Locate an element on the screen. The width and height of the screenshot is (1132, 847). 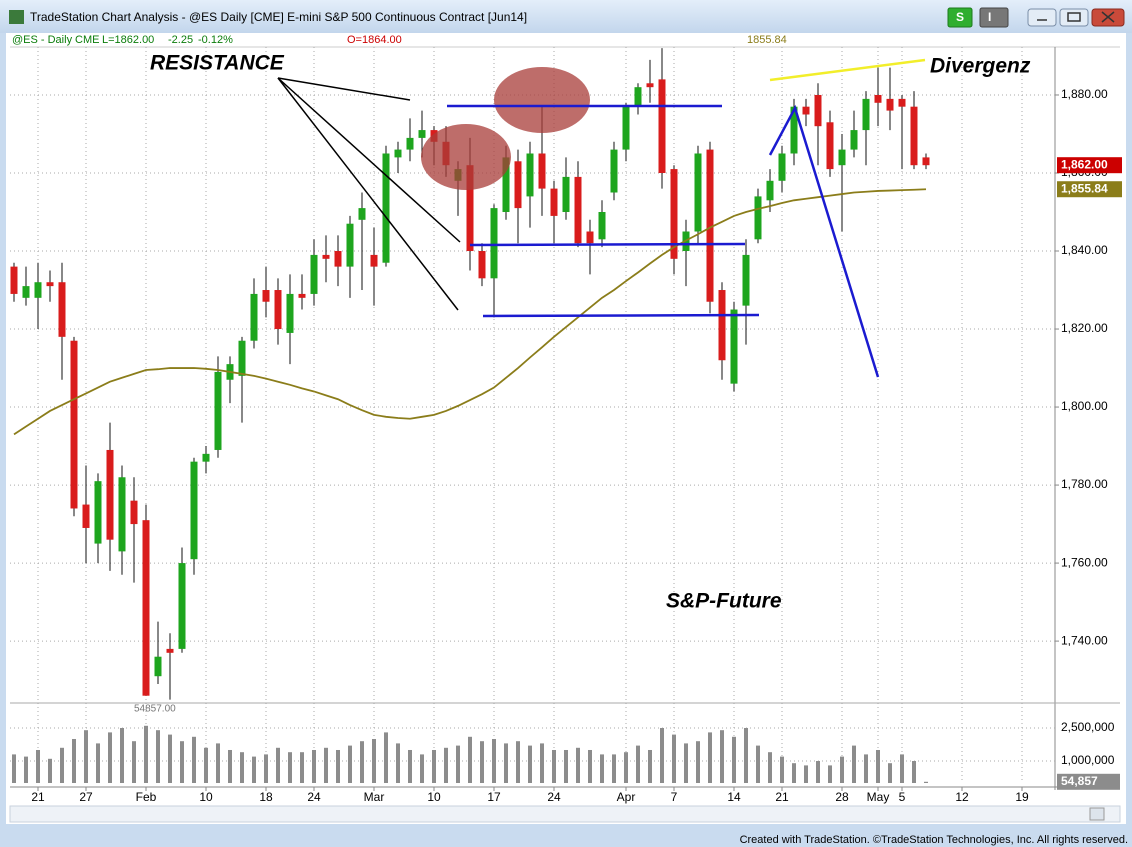
y-tick-label: 1,760.00 is located at coordinates (1084, 562).